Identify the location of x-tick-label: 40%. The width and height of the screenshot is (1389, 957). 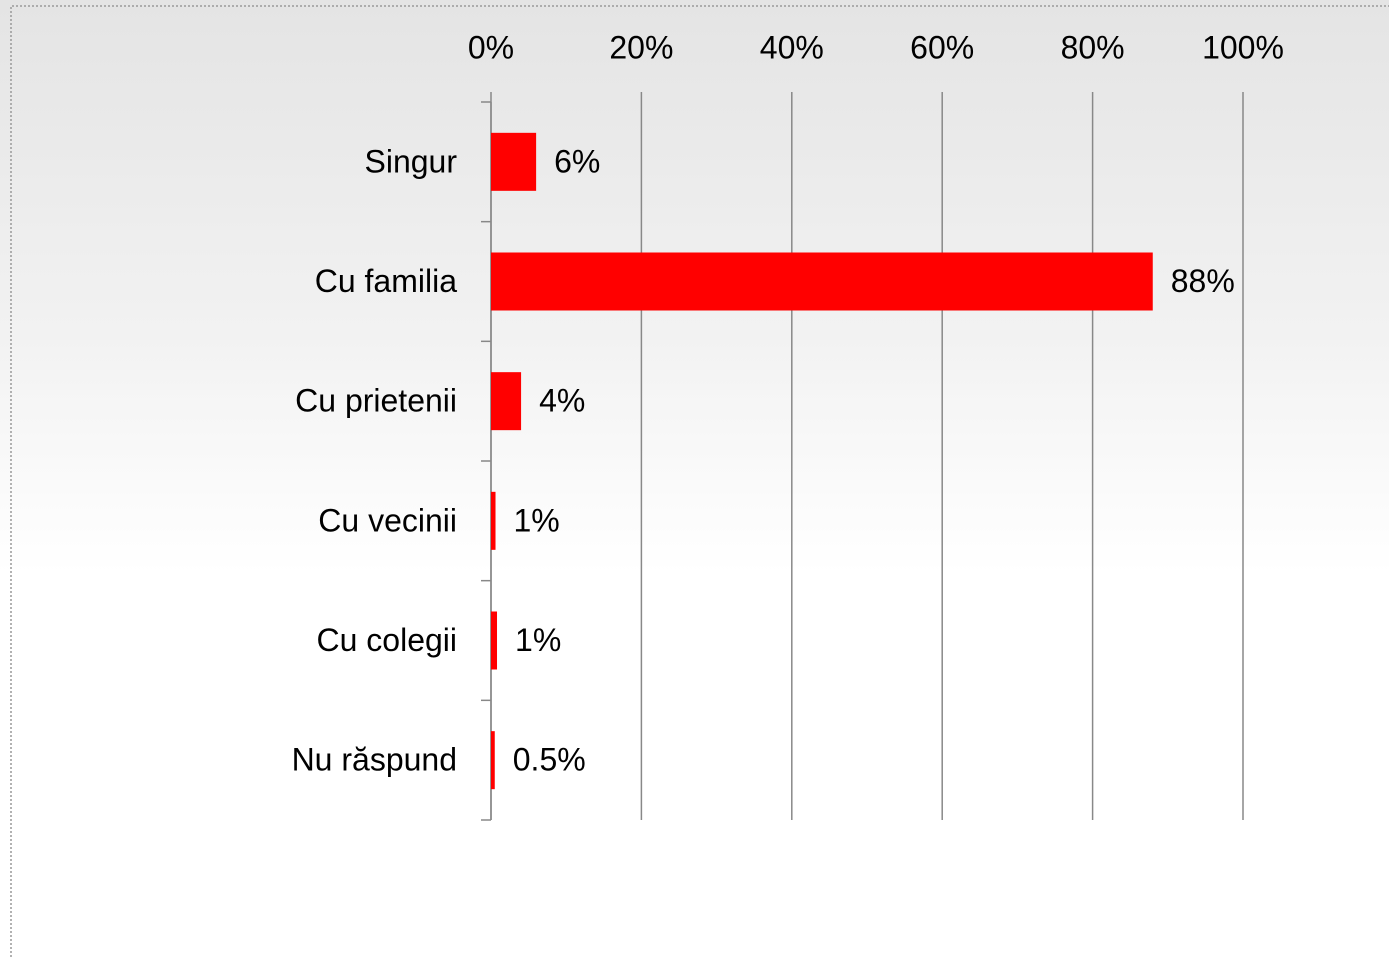
(792, 47).